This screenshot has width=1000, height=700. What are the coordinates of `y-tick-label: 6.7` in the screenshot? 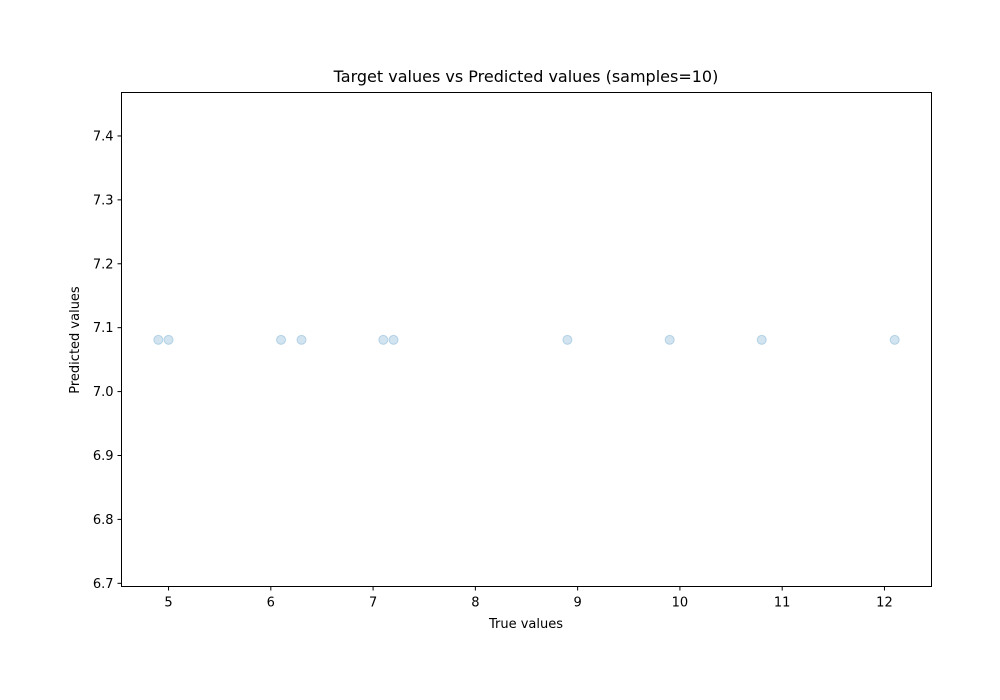 It's located at (103, 584).